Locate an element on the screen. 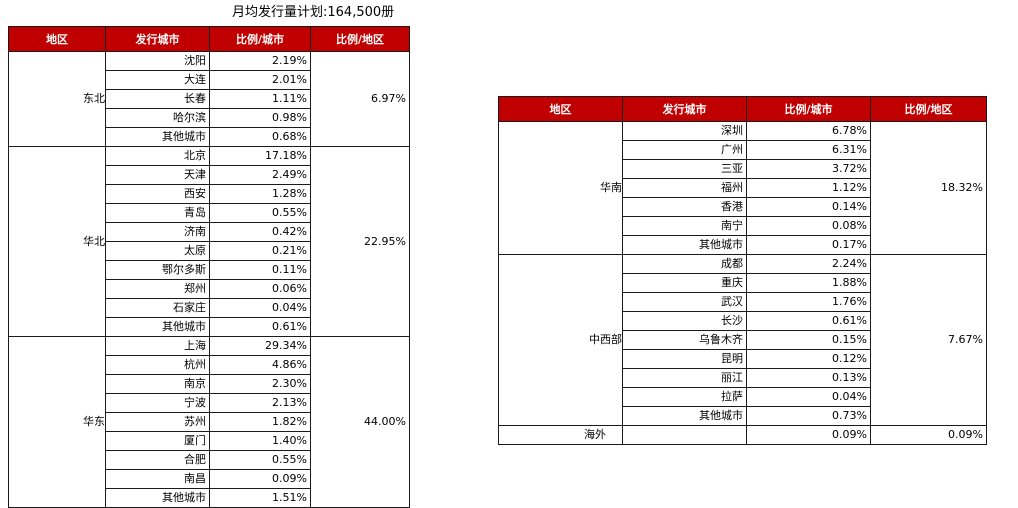  table-row: 苏州 1.82% is located at coordinates (209, 422).